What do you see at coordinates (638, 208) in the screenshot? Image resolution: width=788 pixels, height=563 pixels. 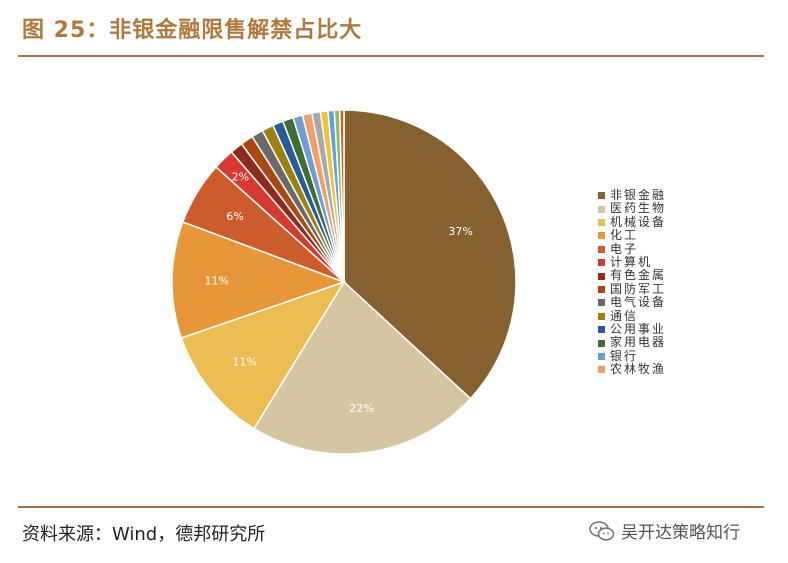 I see `legend-label: 医药生物` at bounding box center [638, 208].